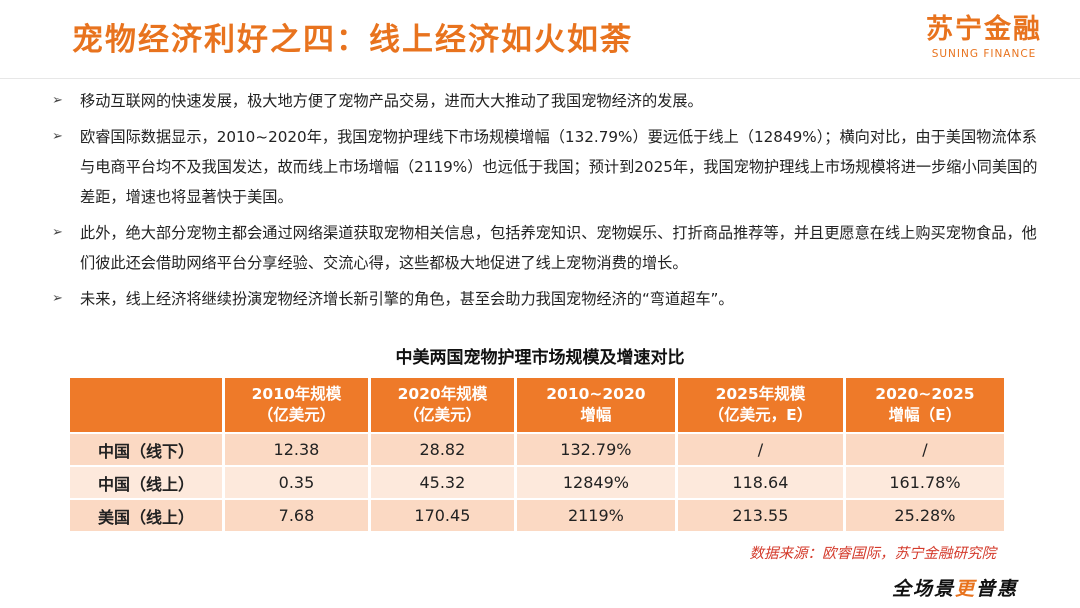  Describe the element at coordinates (594, 405) in the screenshot. I see `header-cell-2010-2020-growth: 2010~2020 增幅` at that location.